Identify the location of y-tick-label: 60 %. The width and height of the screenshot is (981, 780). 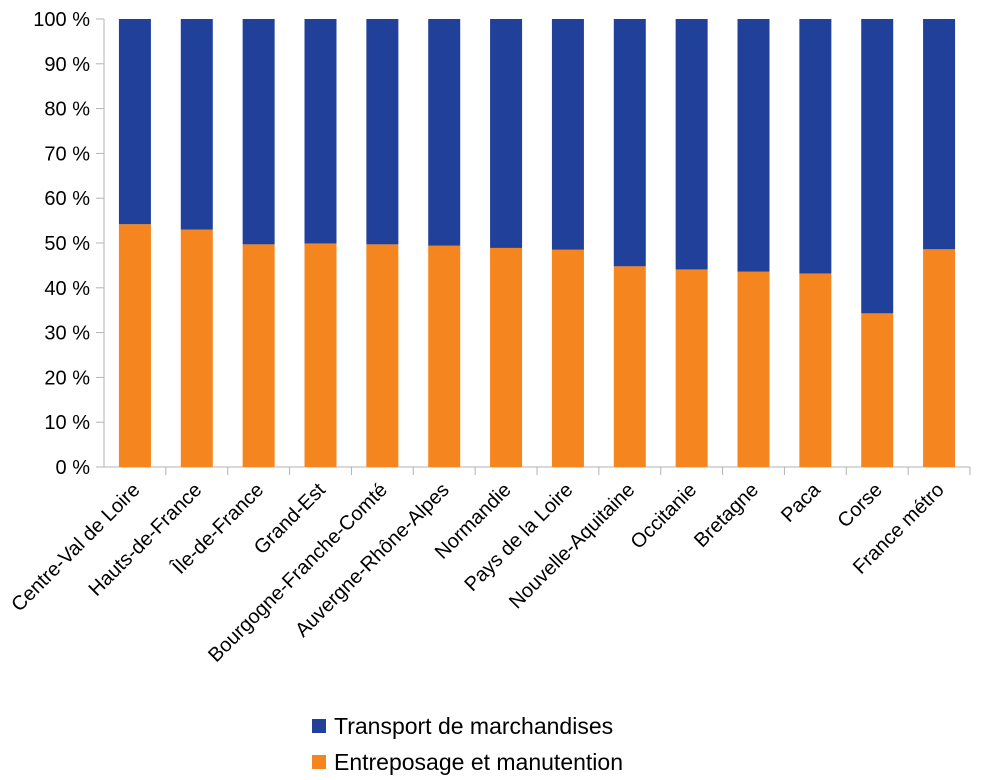
(67, 199).